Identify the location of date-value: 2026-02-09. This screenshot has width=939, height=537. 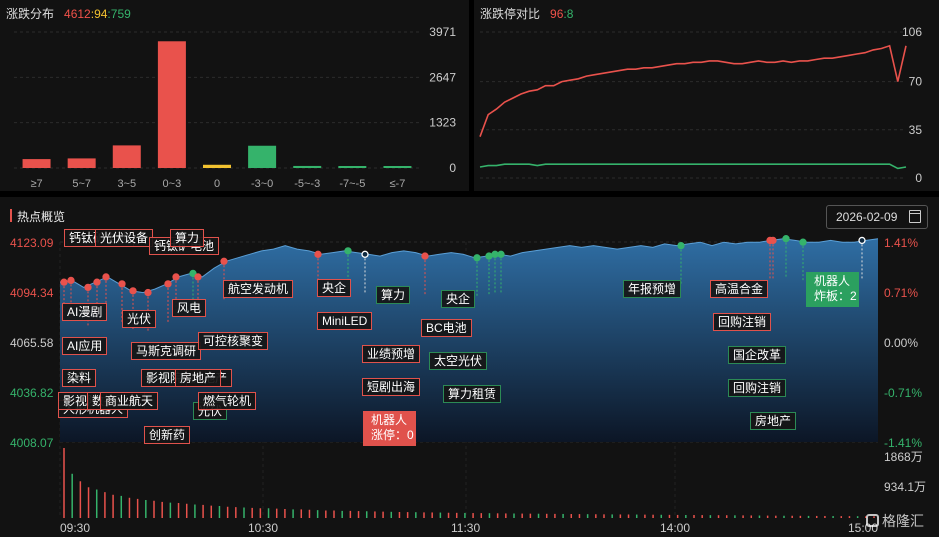
(867, 217).